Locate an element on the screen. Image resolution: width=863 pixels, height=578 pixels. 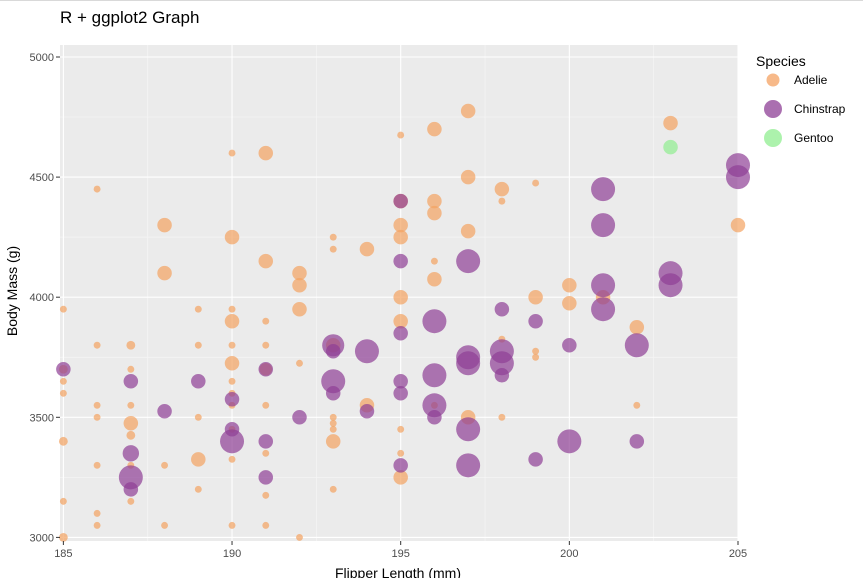
x-tick-label: 190 is located at coordinates (232, 554).